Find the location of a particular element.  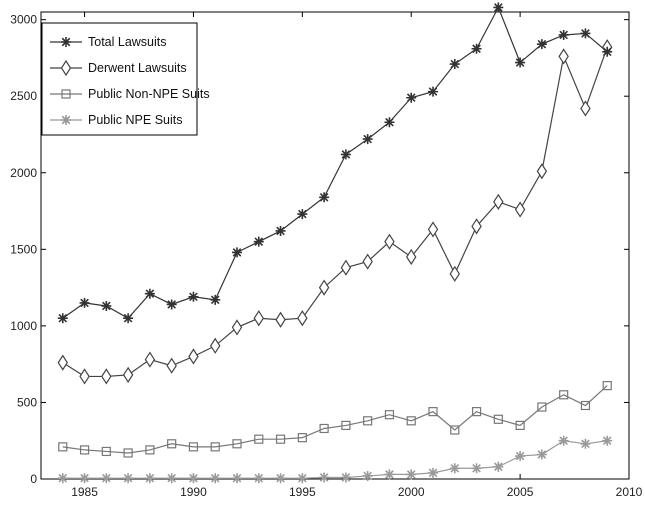

y-tick-label: 0 is located at coordinates (33, 479).